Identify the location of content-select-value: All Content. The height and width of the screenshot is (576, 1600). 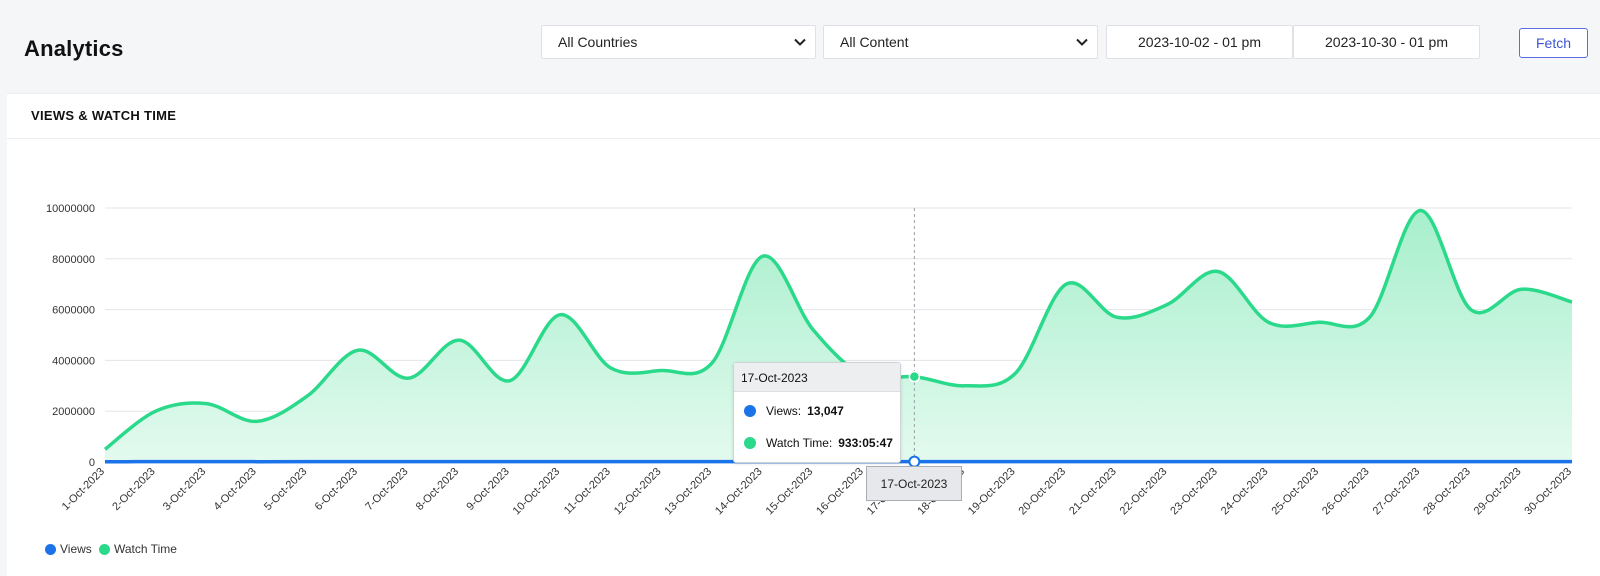
(874, 42).